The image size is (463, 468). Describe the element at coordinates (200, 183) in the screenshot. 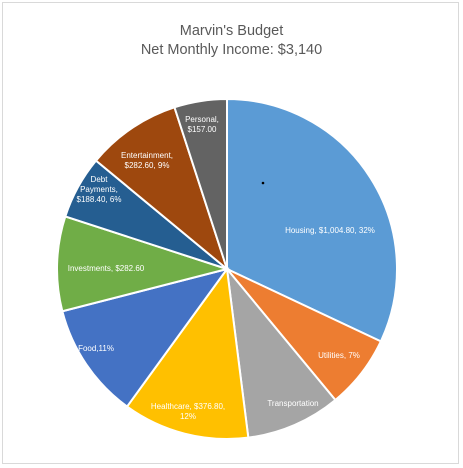

I see `pie-slice-personal` at that location.